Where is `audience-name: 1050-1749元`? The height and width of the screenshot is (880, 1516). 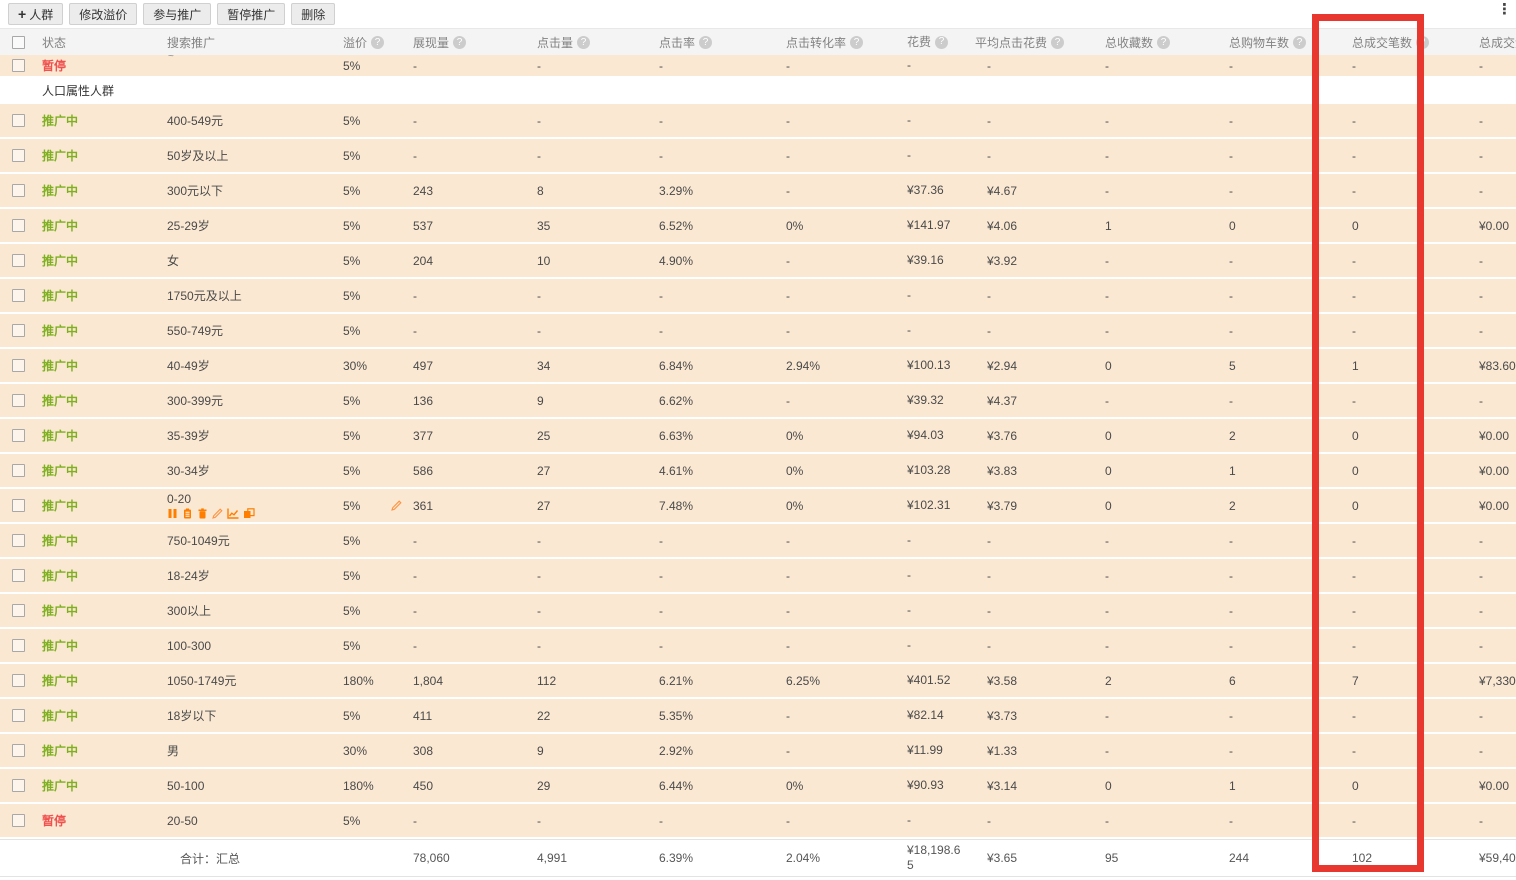
audience-name: 1050-1749元 is located at coordinates (202, 681).